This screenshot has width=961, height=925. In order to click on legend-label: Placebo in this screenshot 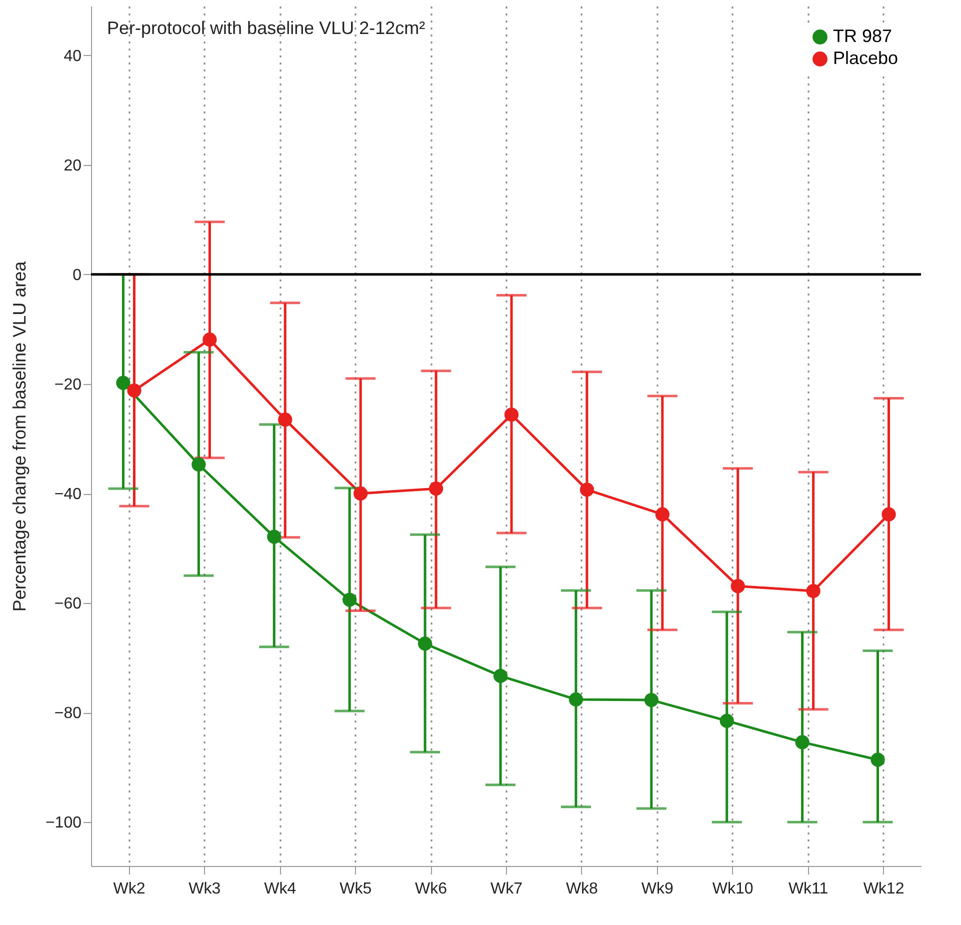, I will do `click(865, 58)`.